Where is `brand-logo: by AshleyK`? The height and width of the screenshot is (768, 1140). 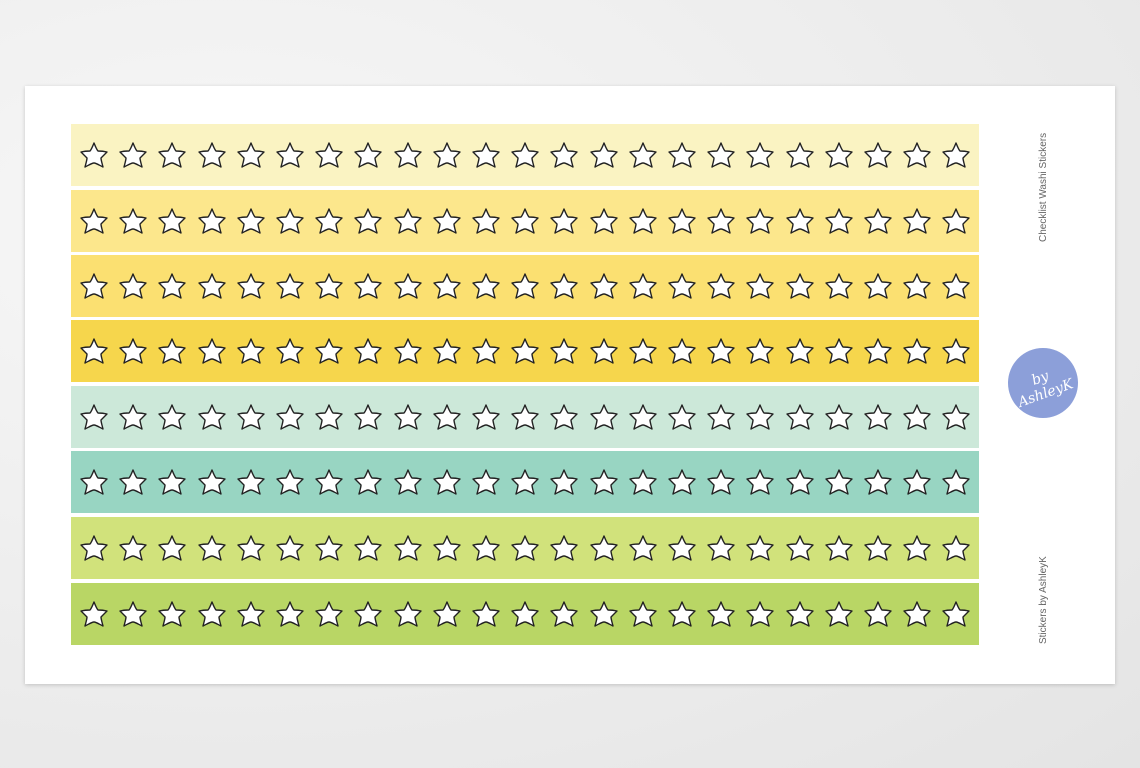 brand-logo: by AshleyK is located at coordinates (1043, 383).